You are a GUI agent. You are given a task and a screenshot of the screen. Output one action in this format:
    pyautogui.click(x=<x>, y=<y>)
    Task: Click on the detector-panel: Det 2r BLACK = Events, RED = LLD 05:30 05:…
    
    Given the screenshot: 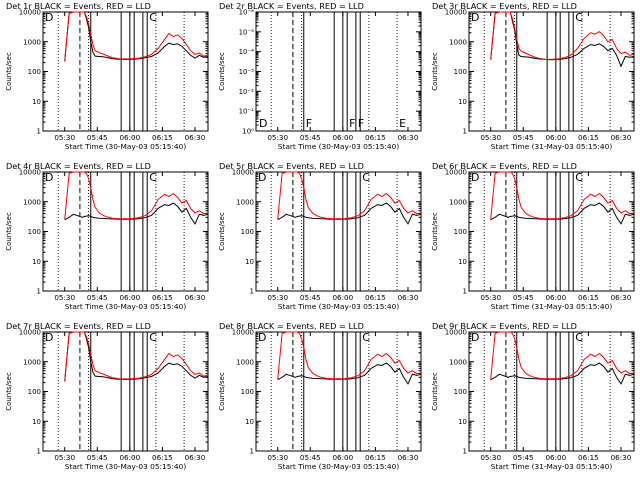 What is the action you would take?
    pyautogui.click(x=319, y=80)
    